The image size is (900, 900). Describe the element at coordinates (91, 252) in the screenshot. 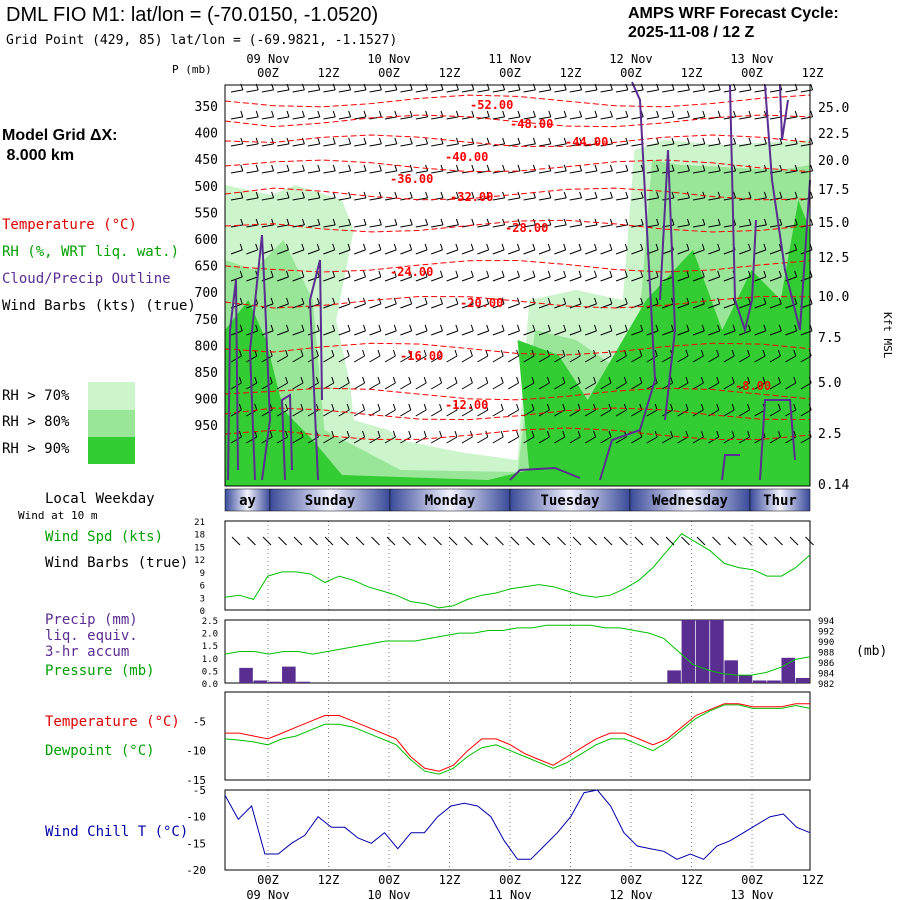

I see `legend-rh: RH (%, WRT liq. wat.)` at that location.